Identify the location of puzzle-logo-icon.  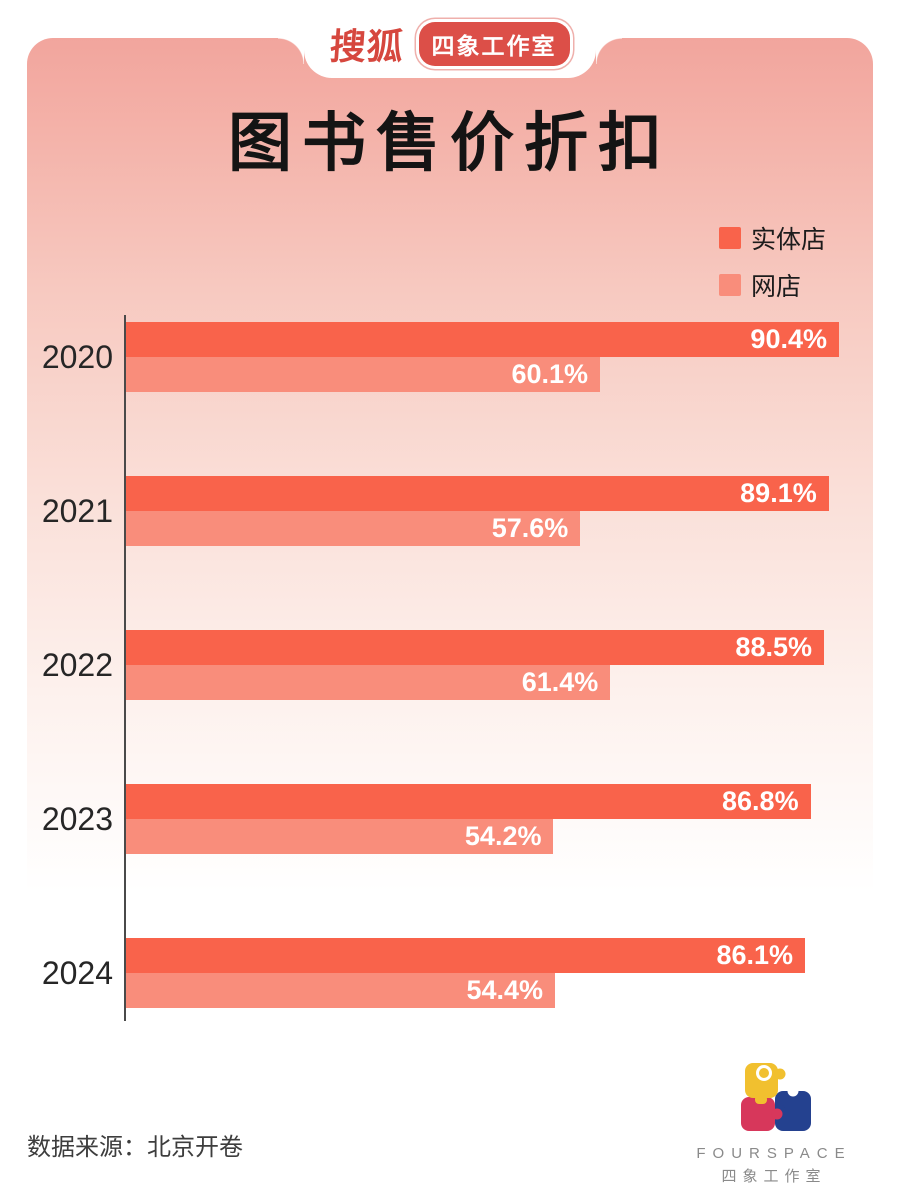
(776, 1097).